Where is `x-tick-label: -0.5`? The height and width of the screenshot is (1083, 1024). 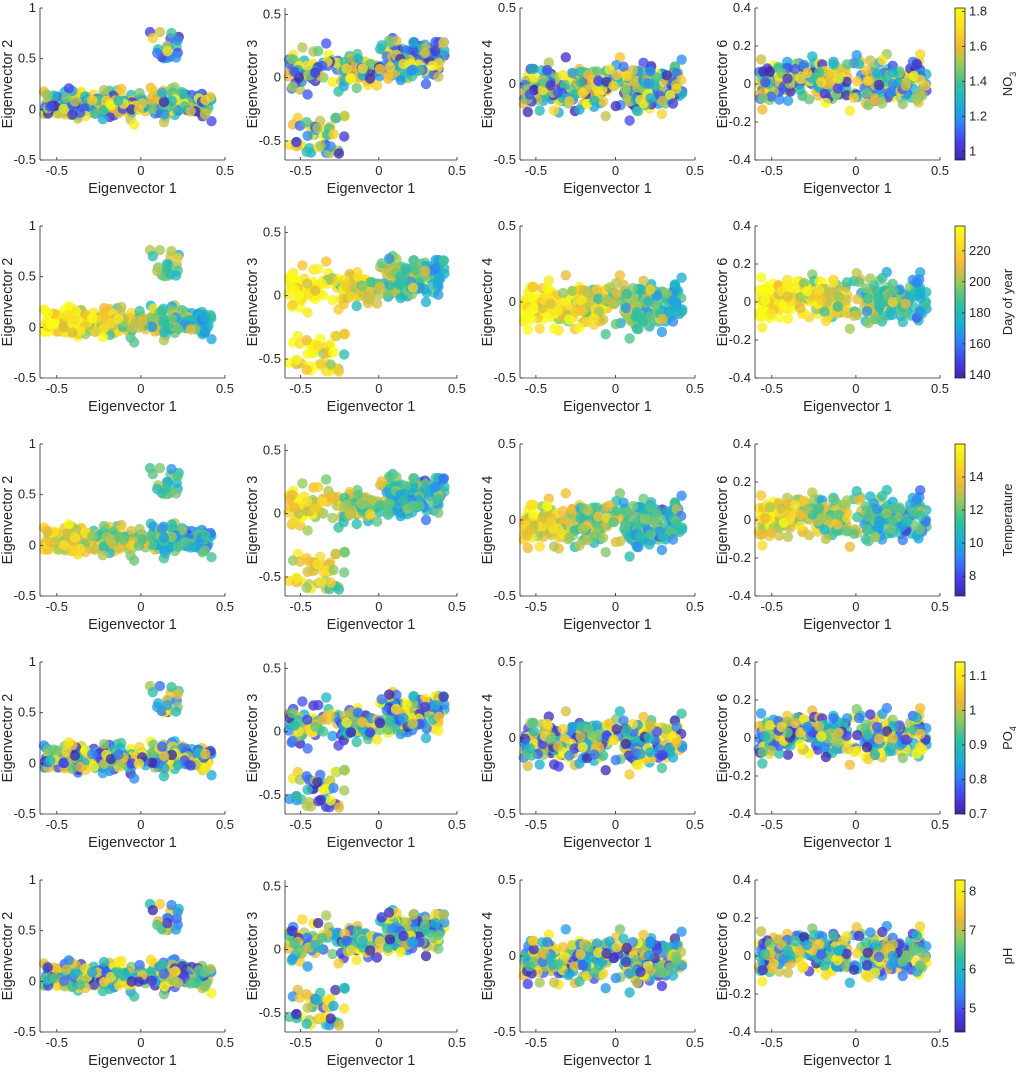 x-tick-label: -0.5 is located at coordinates (536, 170).